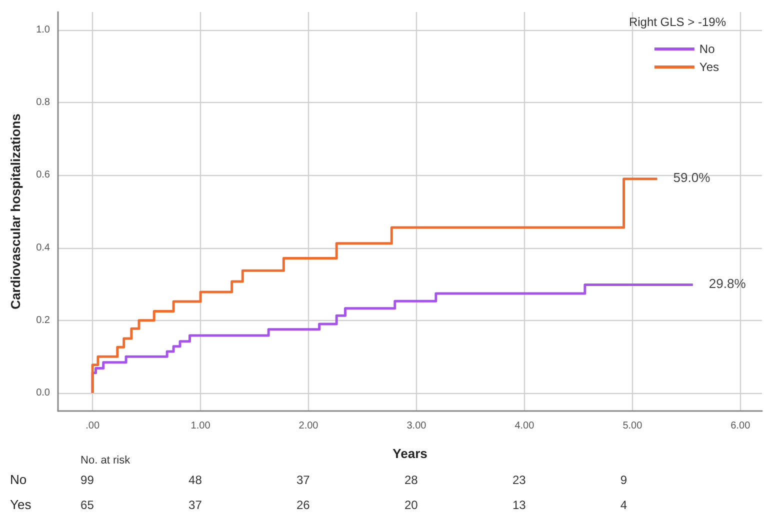 The height and width of the screenshot is (516, 764). I want to click on y-tick-label: 0.6, so click(43, 175).